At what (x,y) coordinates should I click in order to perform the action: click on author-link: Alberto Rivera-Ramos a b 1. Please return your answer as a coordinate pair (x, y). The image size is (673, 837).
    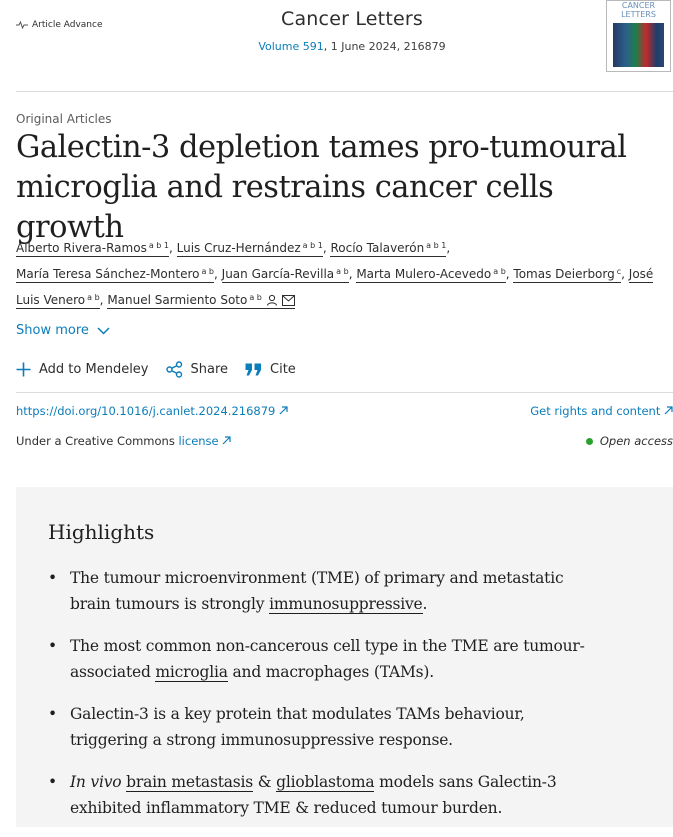
    Looking at the image, I should click on (92, 249).